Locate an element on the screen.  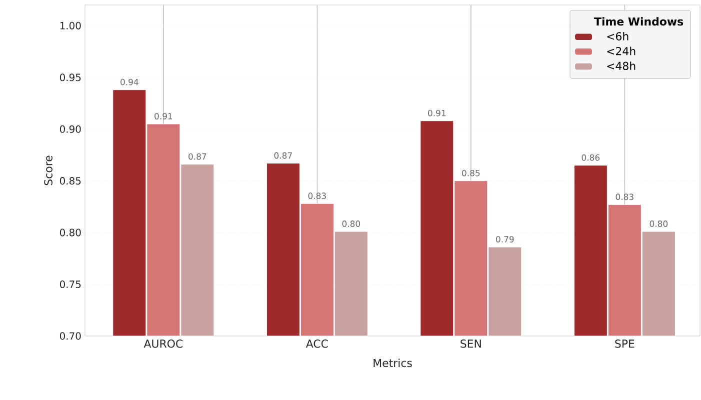
y-tick-label: 1.00 is located at coordinates (70, 26).